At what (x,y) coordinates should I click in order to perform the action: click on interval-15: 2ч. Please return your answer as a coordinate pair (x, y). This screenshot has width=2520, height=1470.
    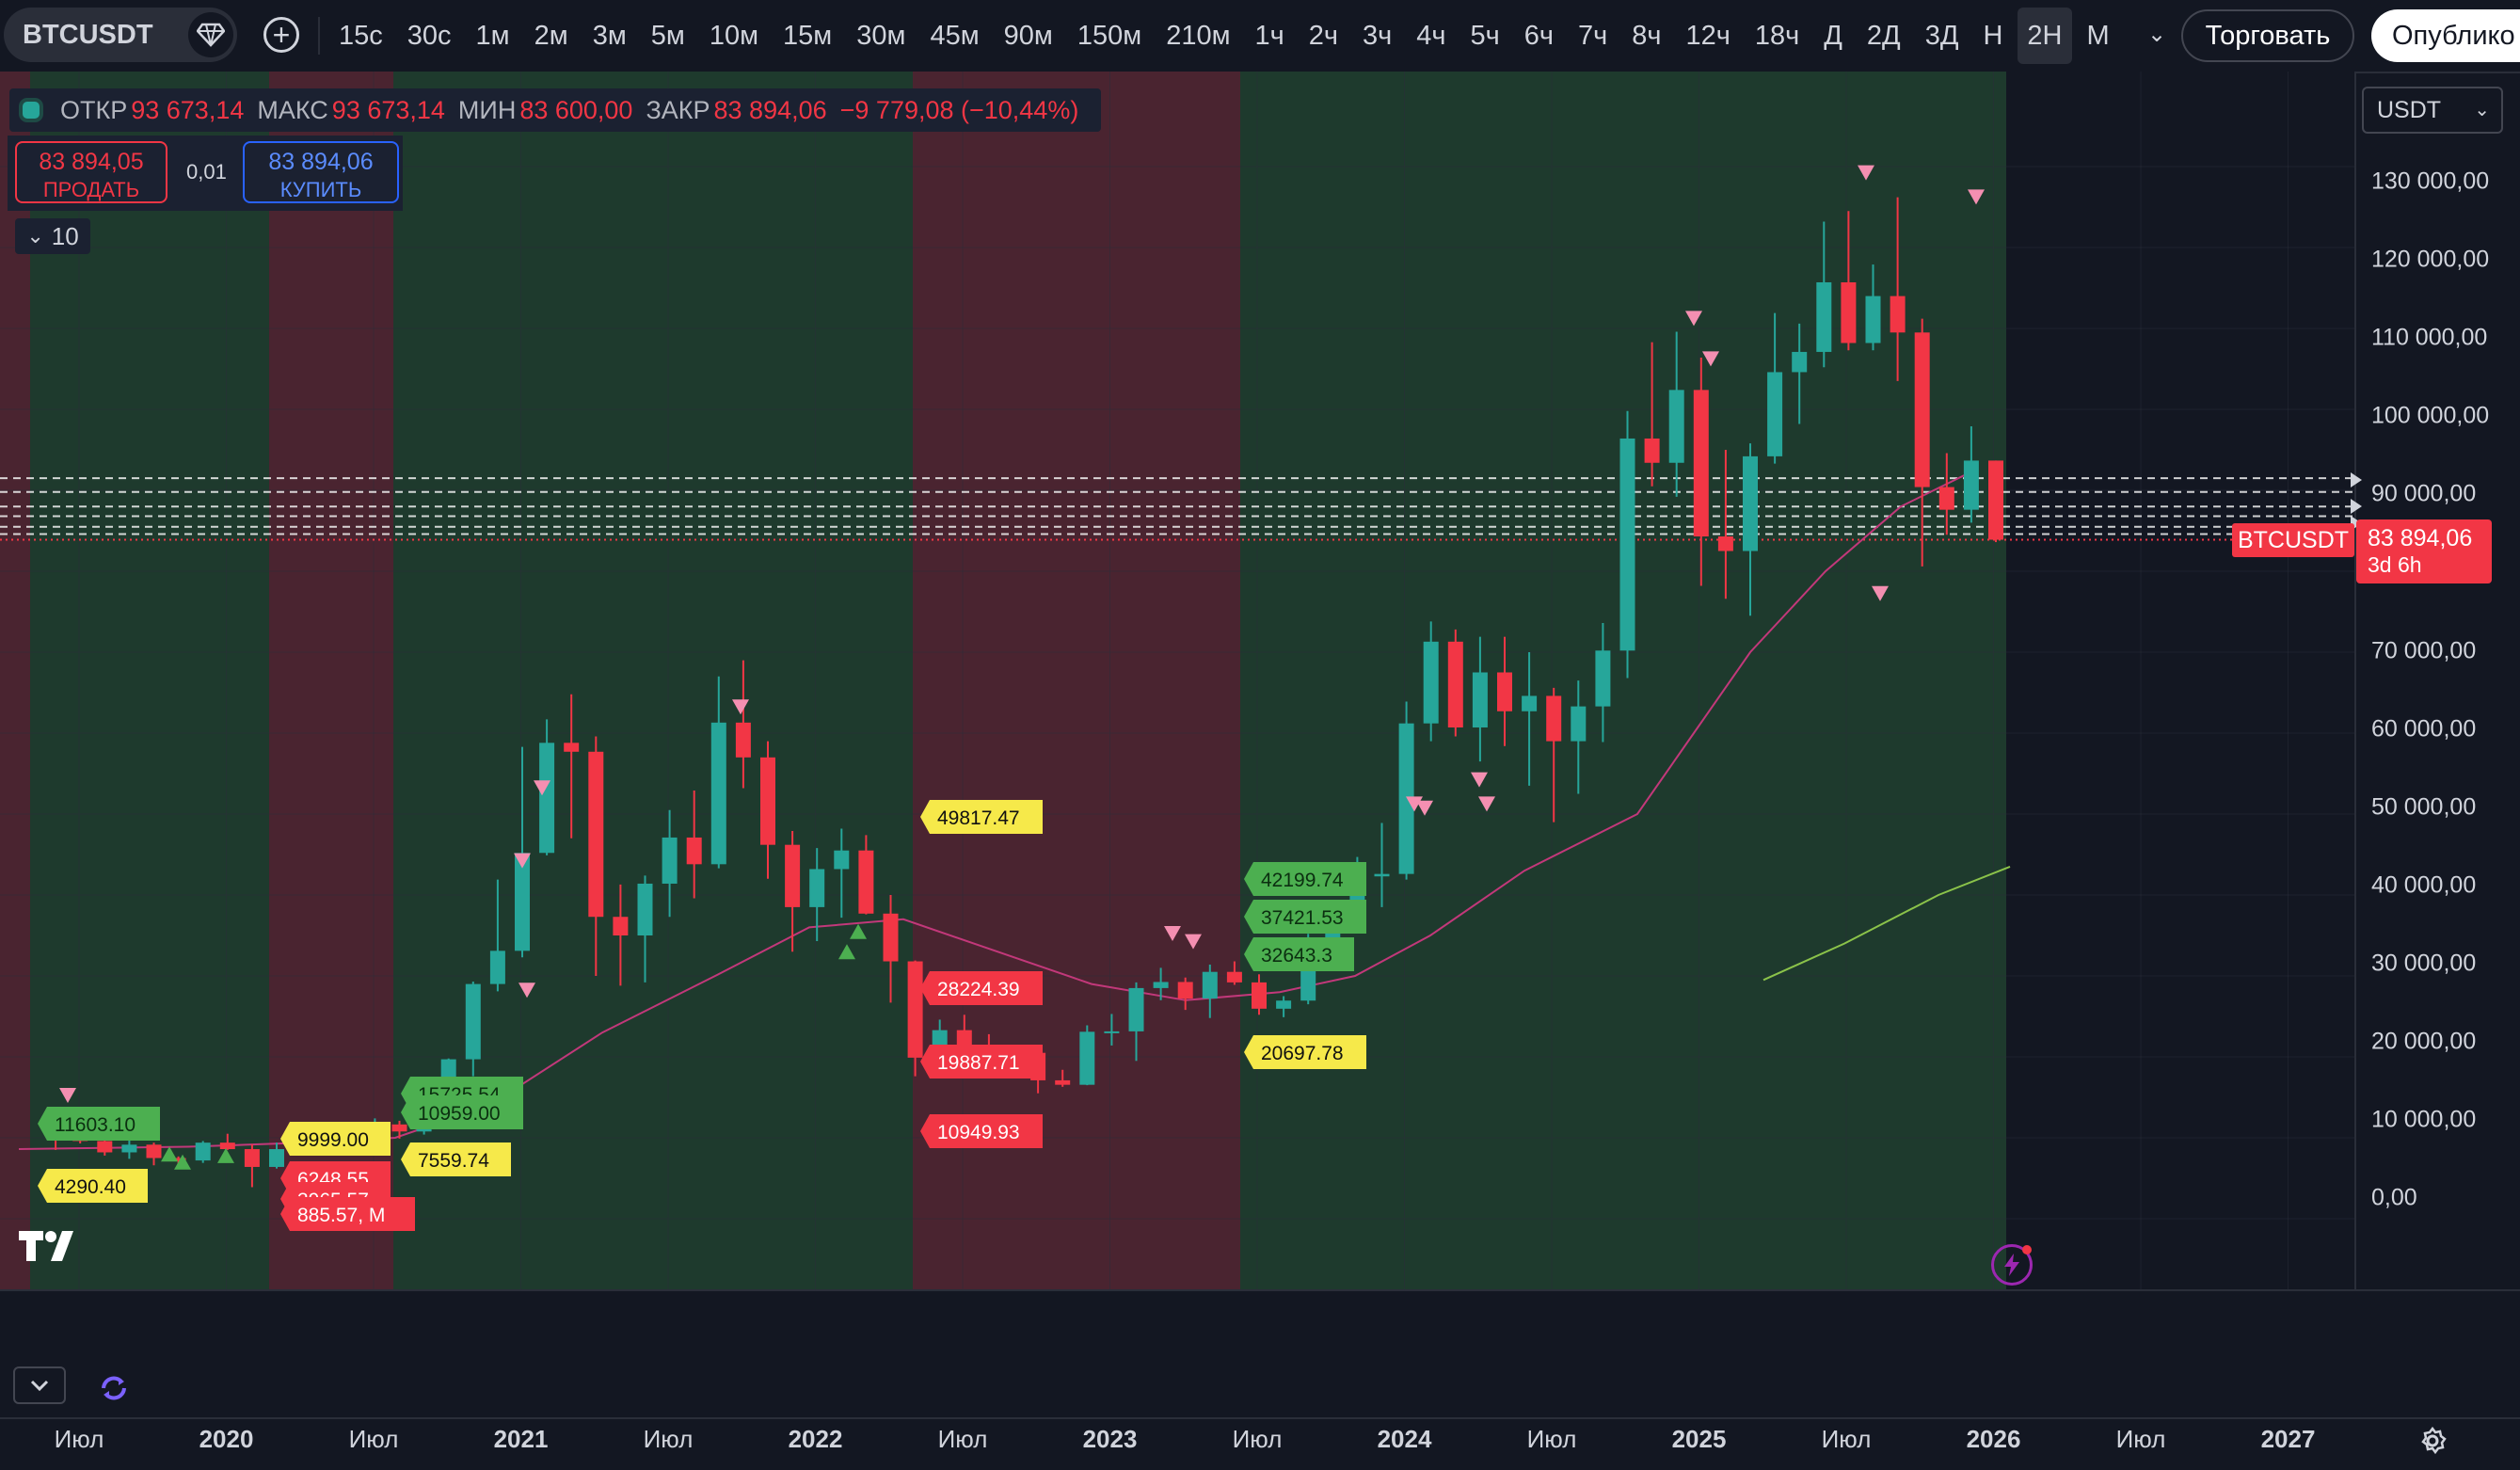
    Looking at the image, I should click on (1323, 36).